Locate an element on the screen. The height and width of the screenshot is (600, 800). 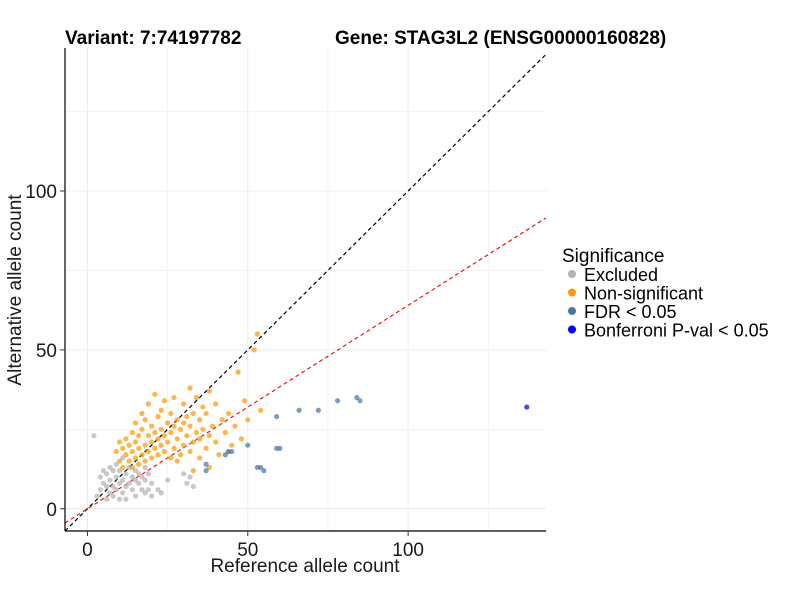
legend-label: FDR < 0.05 is located at coordinates (630, 312).